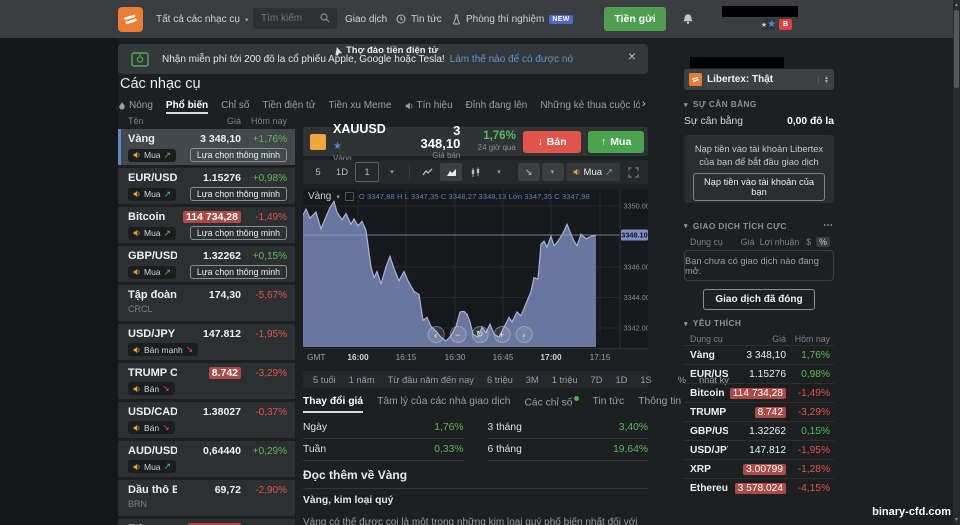  What do you see at coordinates (759, 411) in the screenshot?
I see `favorite-row: TRUMP CHÍNH … 8.742 -3,29%` at bounding box center [759, 411].